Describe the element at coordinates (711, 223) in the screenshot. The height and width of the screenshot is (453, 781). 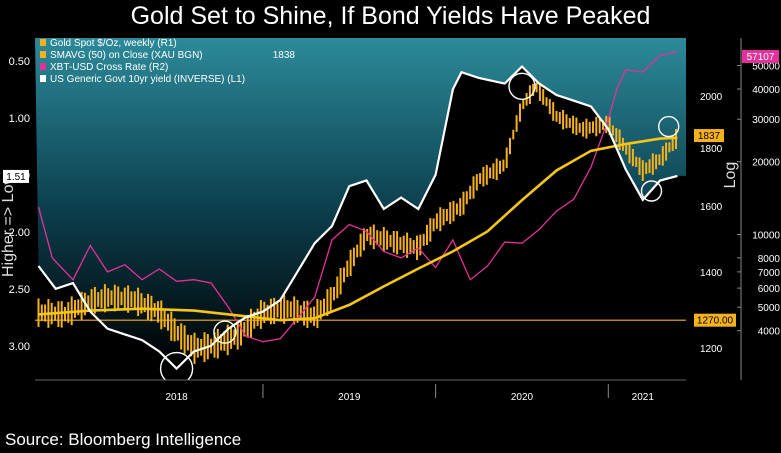
I see `right1-axis-ticks: 2000 1800 1600 1400 1200` at that location.